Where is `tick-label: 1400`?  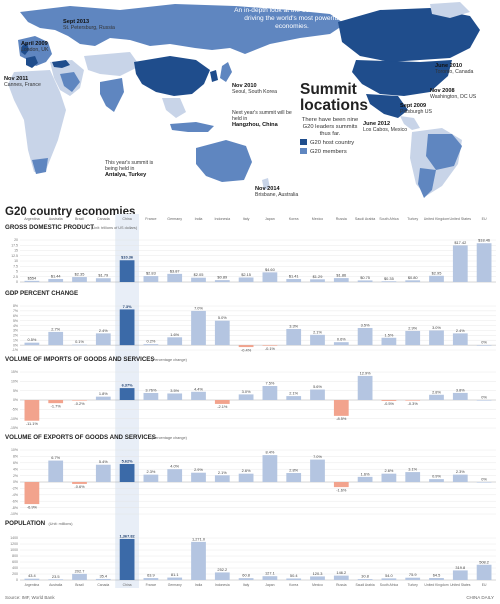 tick-label: 1400 is located at coordinates (14, 538).